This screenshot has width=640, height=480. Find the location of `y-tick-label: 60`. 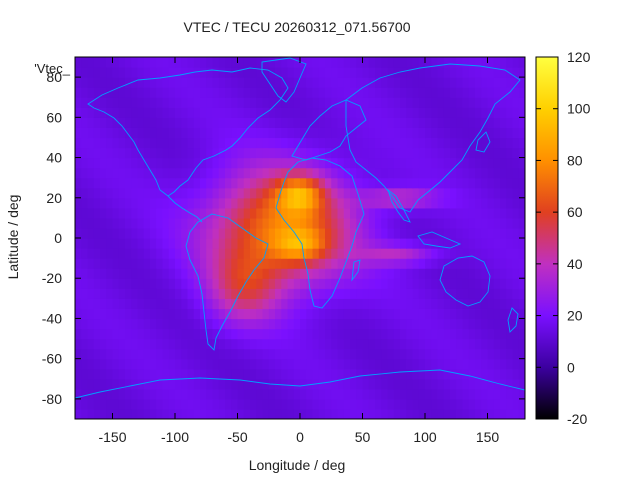

y-tick-label: 60 is located at coordinates (54, 117).